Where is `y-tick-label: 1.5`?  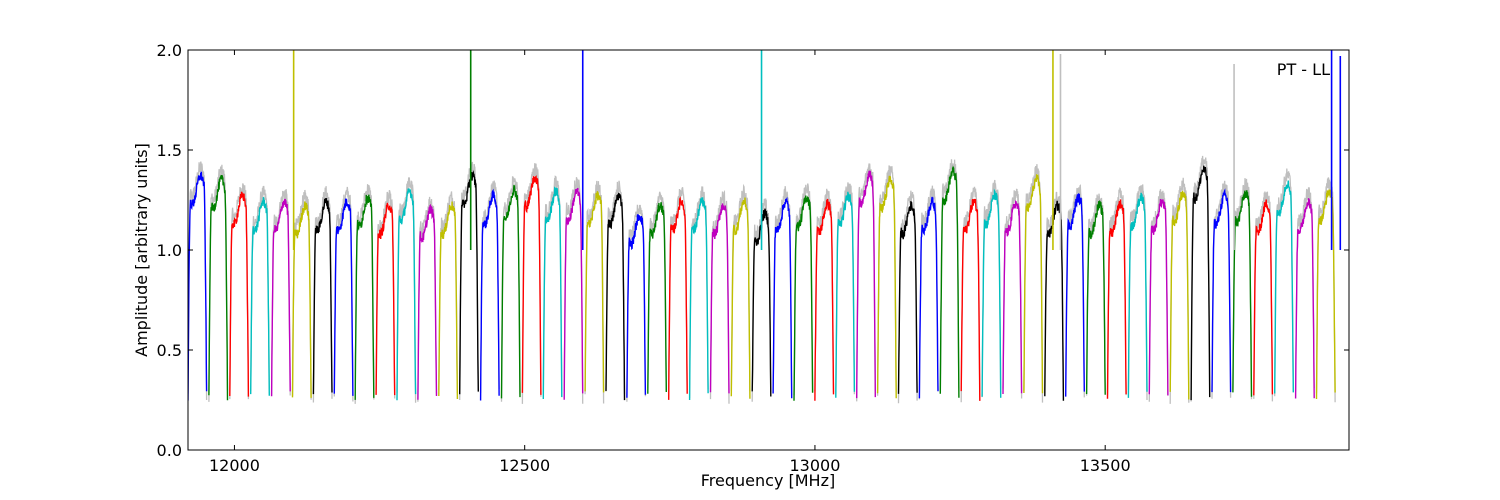
y-tick-label: 1.5 is located at coordinates (169, 150).